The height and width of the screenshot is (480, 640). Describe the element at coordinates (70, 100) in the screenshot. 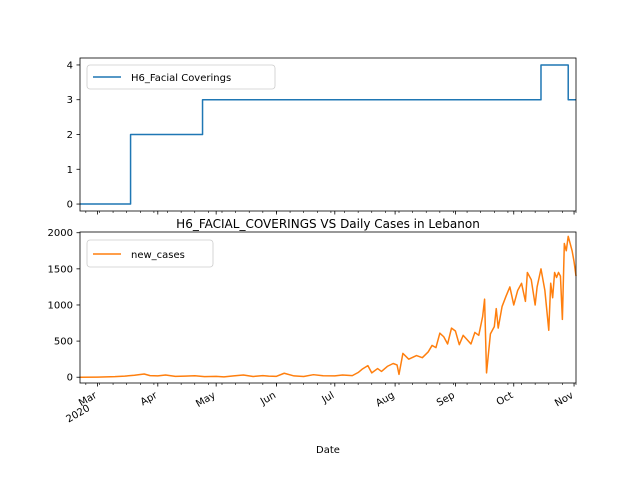

I see `y-tick-label: 3` at that location.